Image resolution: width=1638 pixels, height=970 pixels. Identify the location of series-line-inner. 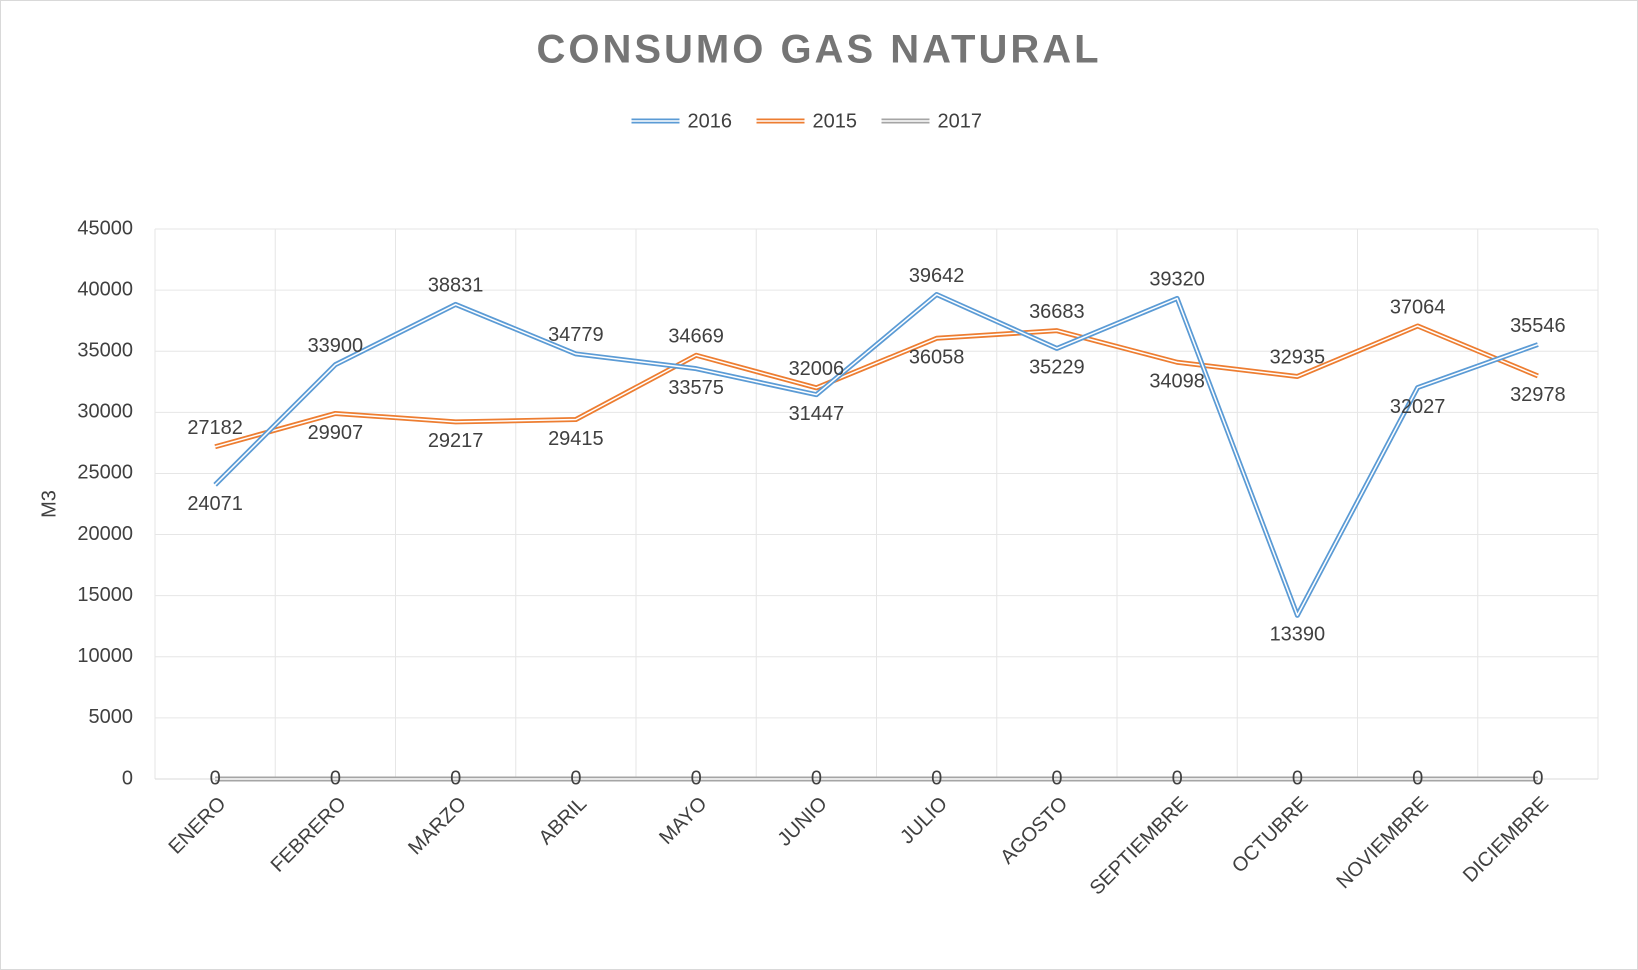
(876, 386).